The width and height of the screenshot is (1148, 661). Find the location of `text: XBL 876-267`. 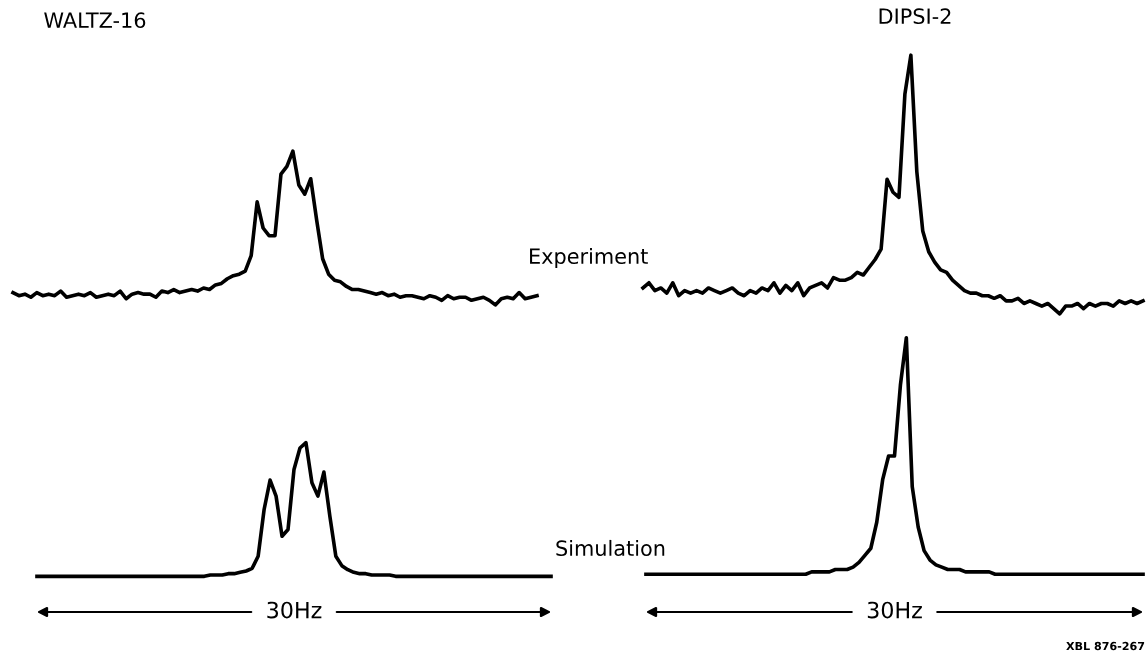

text: XBL 876-267 is located at coordinates (1105, 646).